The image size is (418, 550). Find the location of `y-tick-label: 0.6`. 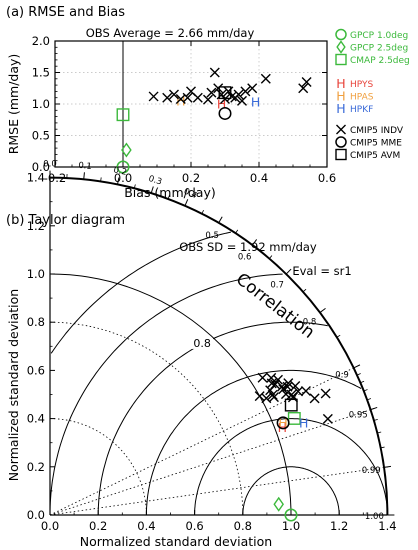

y-tick-label: 0.6 is located at coordinates (36, 370).